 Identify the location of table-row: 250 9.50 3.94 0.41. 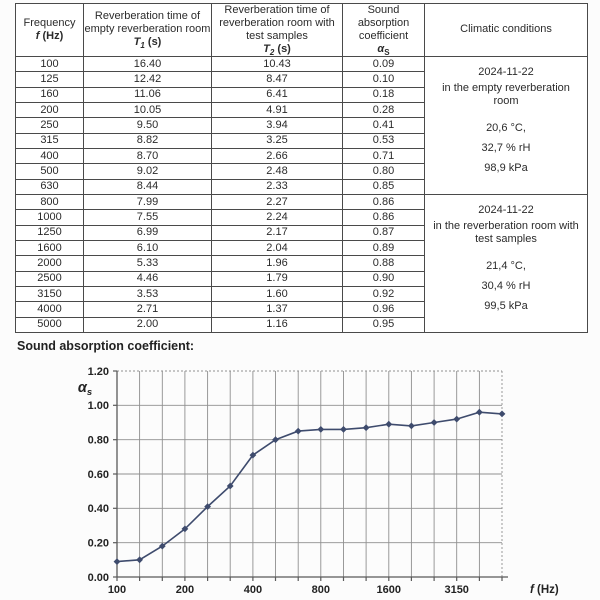
(301, 125).